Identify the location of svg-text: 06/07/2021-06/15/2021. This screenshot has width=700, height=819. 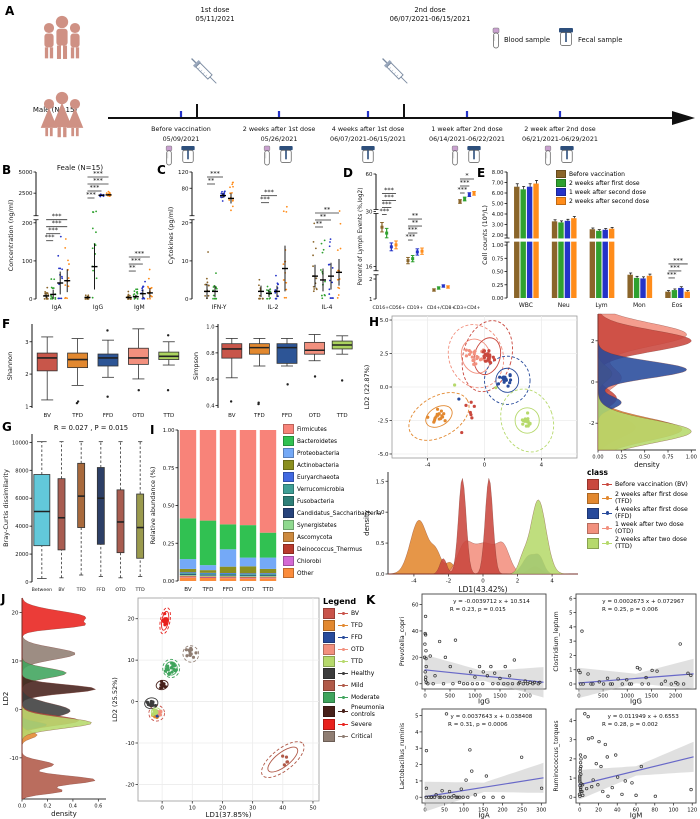
(368, 139).